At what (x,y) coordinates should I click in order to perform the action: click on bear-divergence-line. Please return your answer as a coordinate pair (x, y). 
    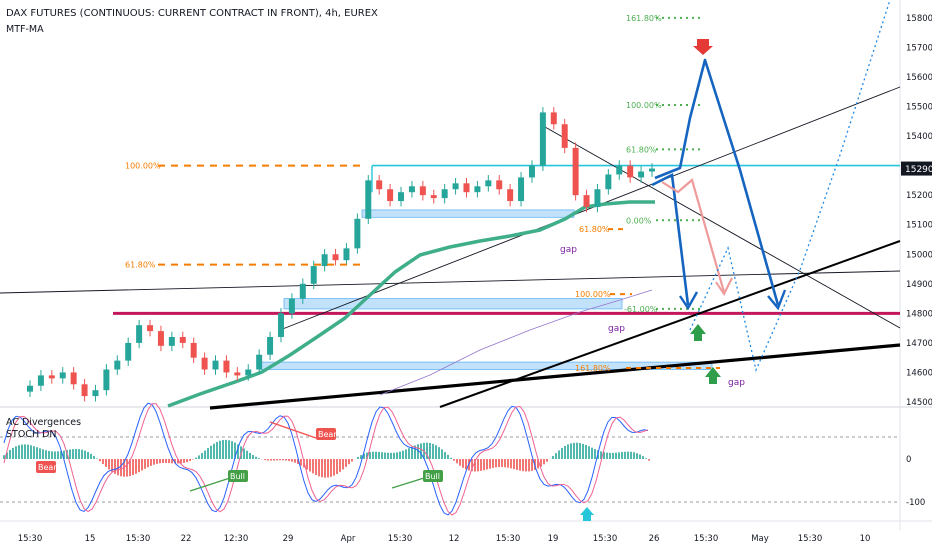
    Looking at the image, I should click on (293, 430).